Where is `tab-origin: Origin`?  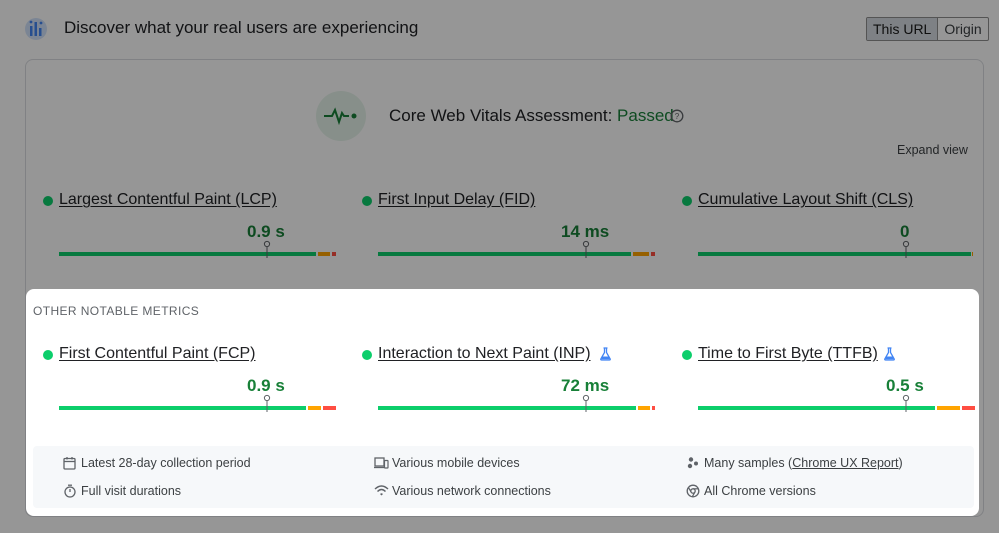 tab-origin: Origin is located at coordinates (963, 29).